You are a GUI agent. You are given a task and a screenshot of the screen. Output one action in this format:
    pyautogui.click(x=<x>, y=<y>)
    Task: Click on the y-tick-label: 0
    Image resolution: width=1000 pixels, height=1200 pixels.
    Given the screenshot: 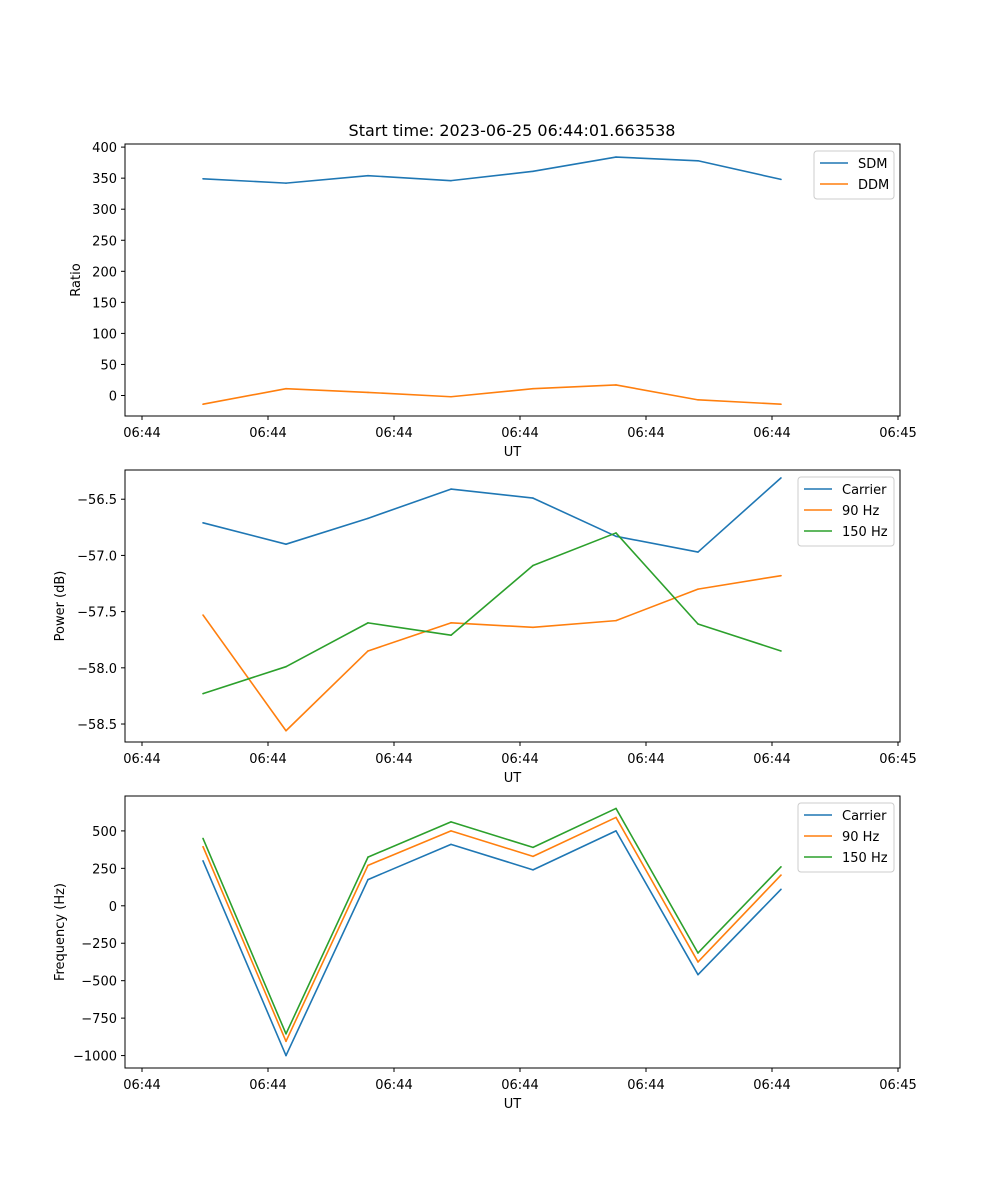 What is the action you would take?
    pyautogui.click(x=113, y=907)
    